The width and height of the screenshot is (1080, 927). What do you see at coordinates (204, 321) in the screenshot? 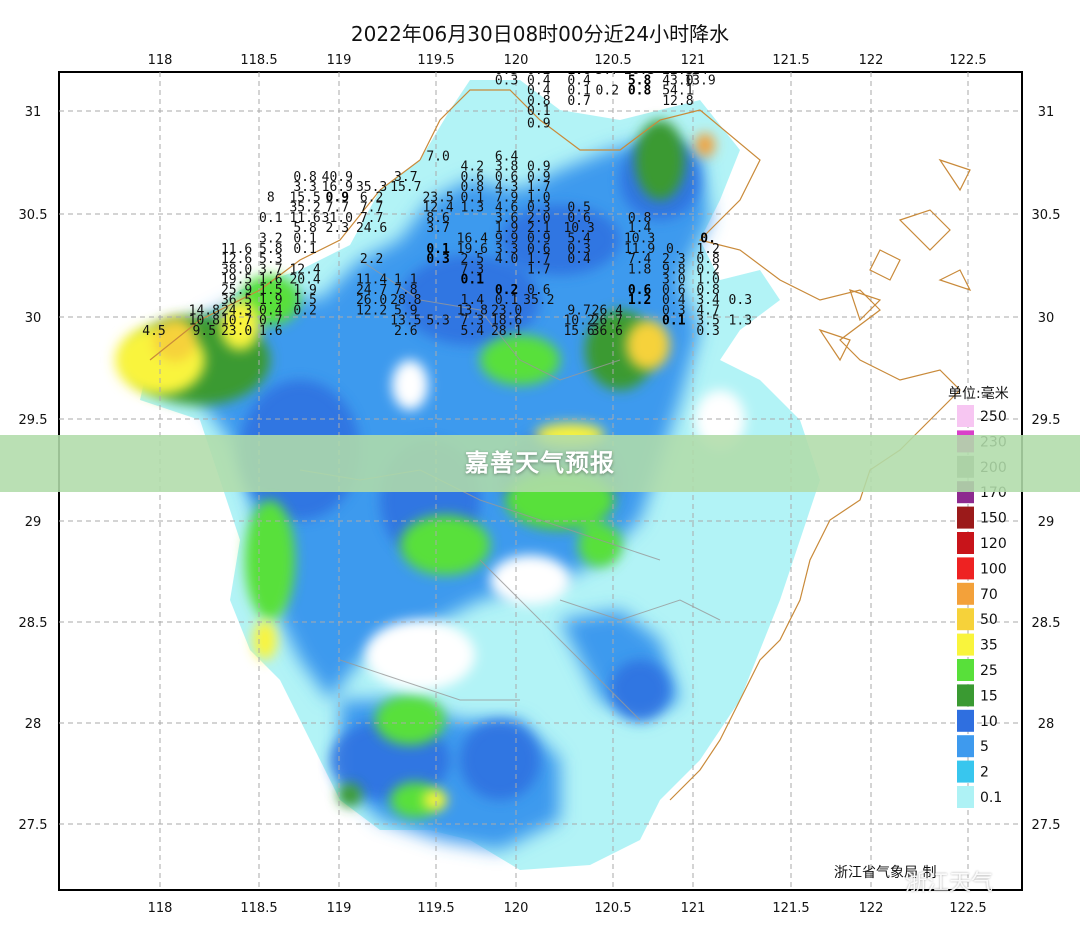
I see `station-value: 10.8` at bounding box center [204, 321].